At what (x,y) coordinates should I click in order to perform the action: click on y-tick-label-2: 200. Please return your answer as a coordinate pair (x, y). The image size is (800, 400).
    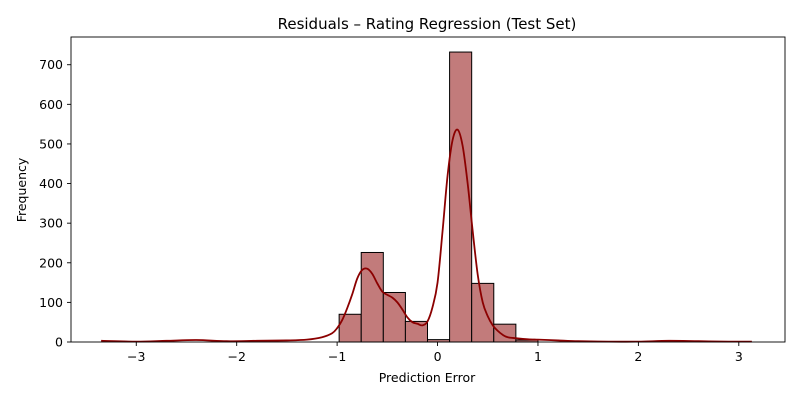
    Looking at the image, I should click on (51, 262).